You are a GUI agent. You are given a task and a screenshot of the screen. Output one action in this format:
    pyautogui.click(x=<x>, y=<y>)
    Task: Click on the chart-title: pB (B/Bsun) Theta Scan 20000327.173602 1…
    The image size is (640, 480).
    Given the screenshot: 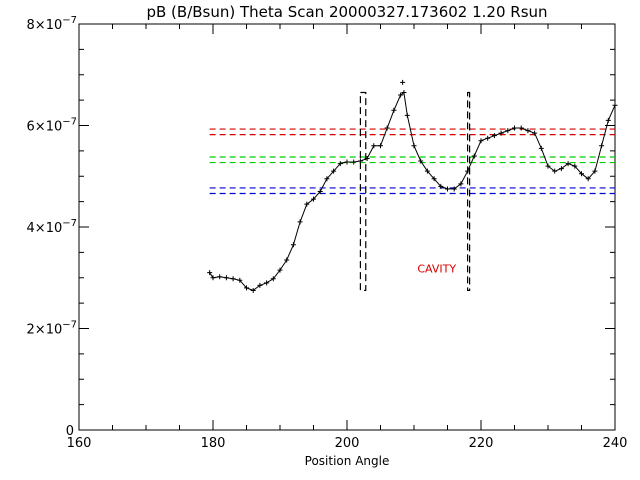 What is the action you would take?
    pyautogui.click(x=346, y=12)
    